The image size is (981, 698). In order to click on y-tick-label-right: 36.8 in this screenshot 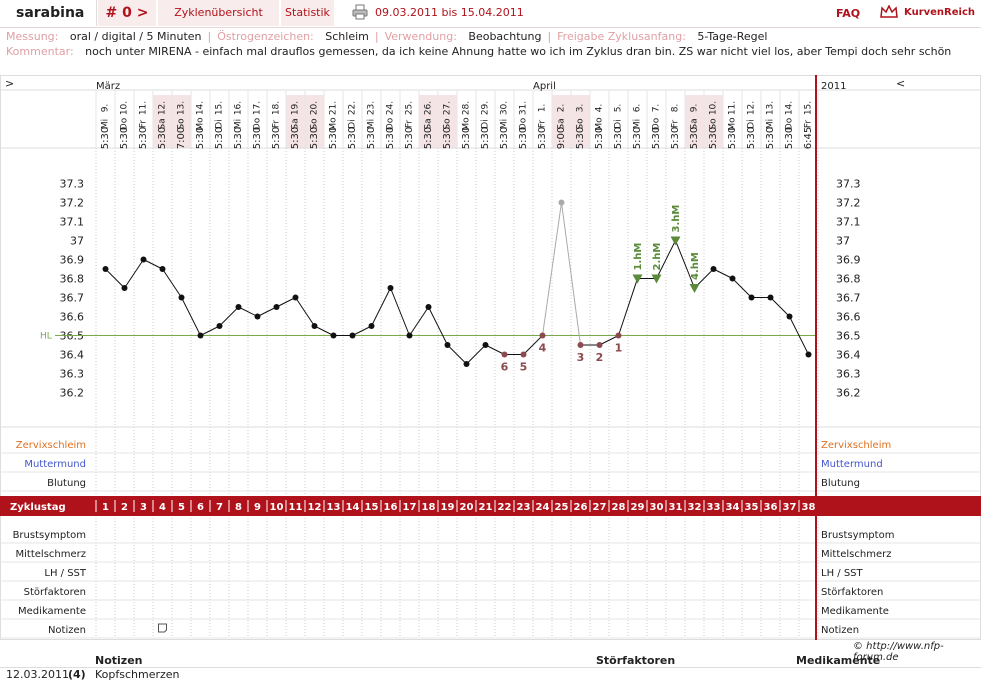, I will do `click(848, 279)`.